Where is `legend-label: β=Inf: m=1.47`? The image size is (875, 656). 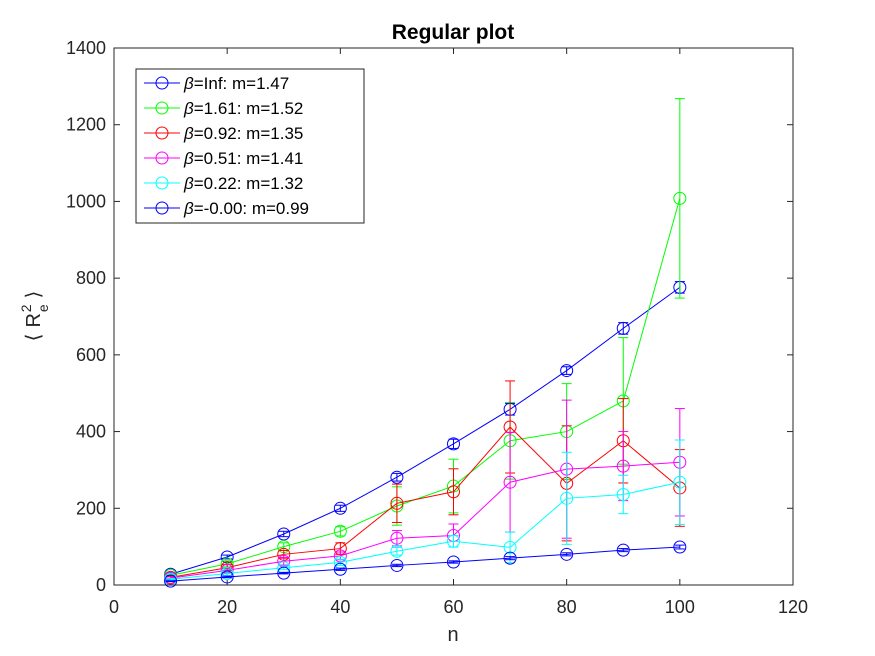 legend-label: β=Inf: m=1.47 is located at coordinates (236, 83).